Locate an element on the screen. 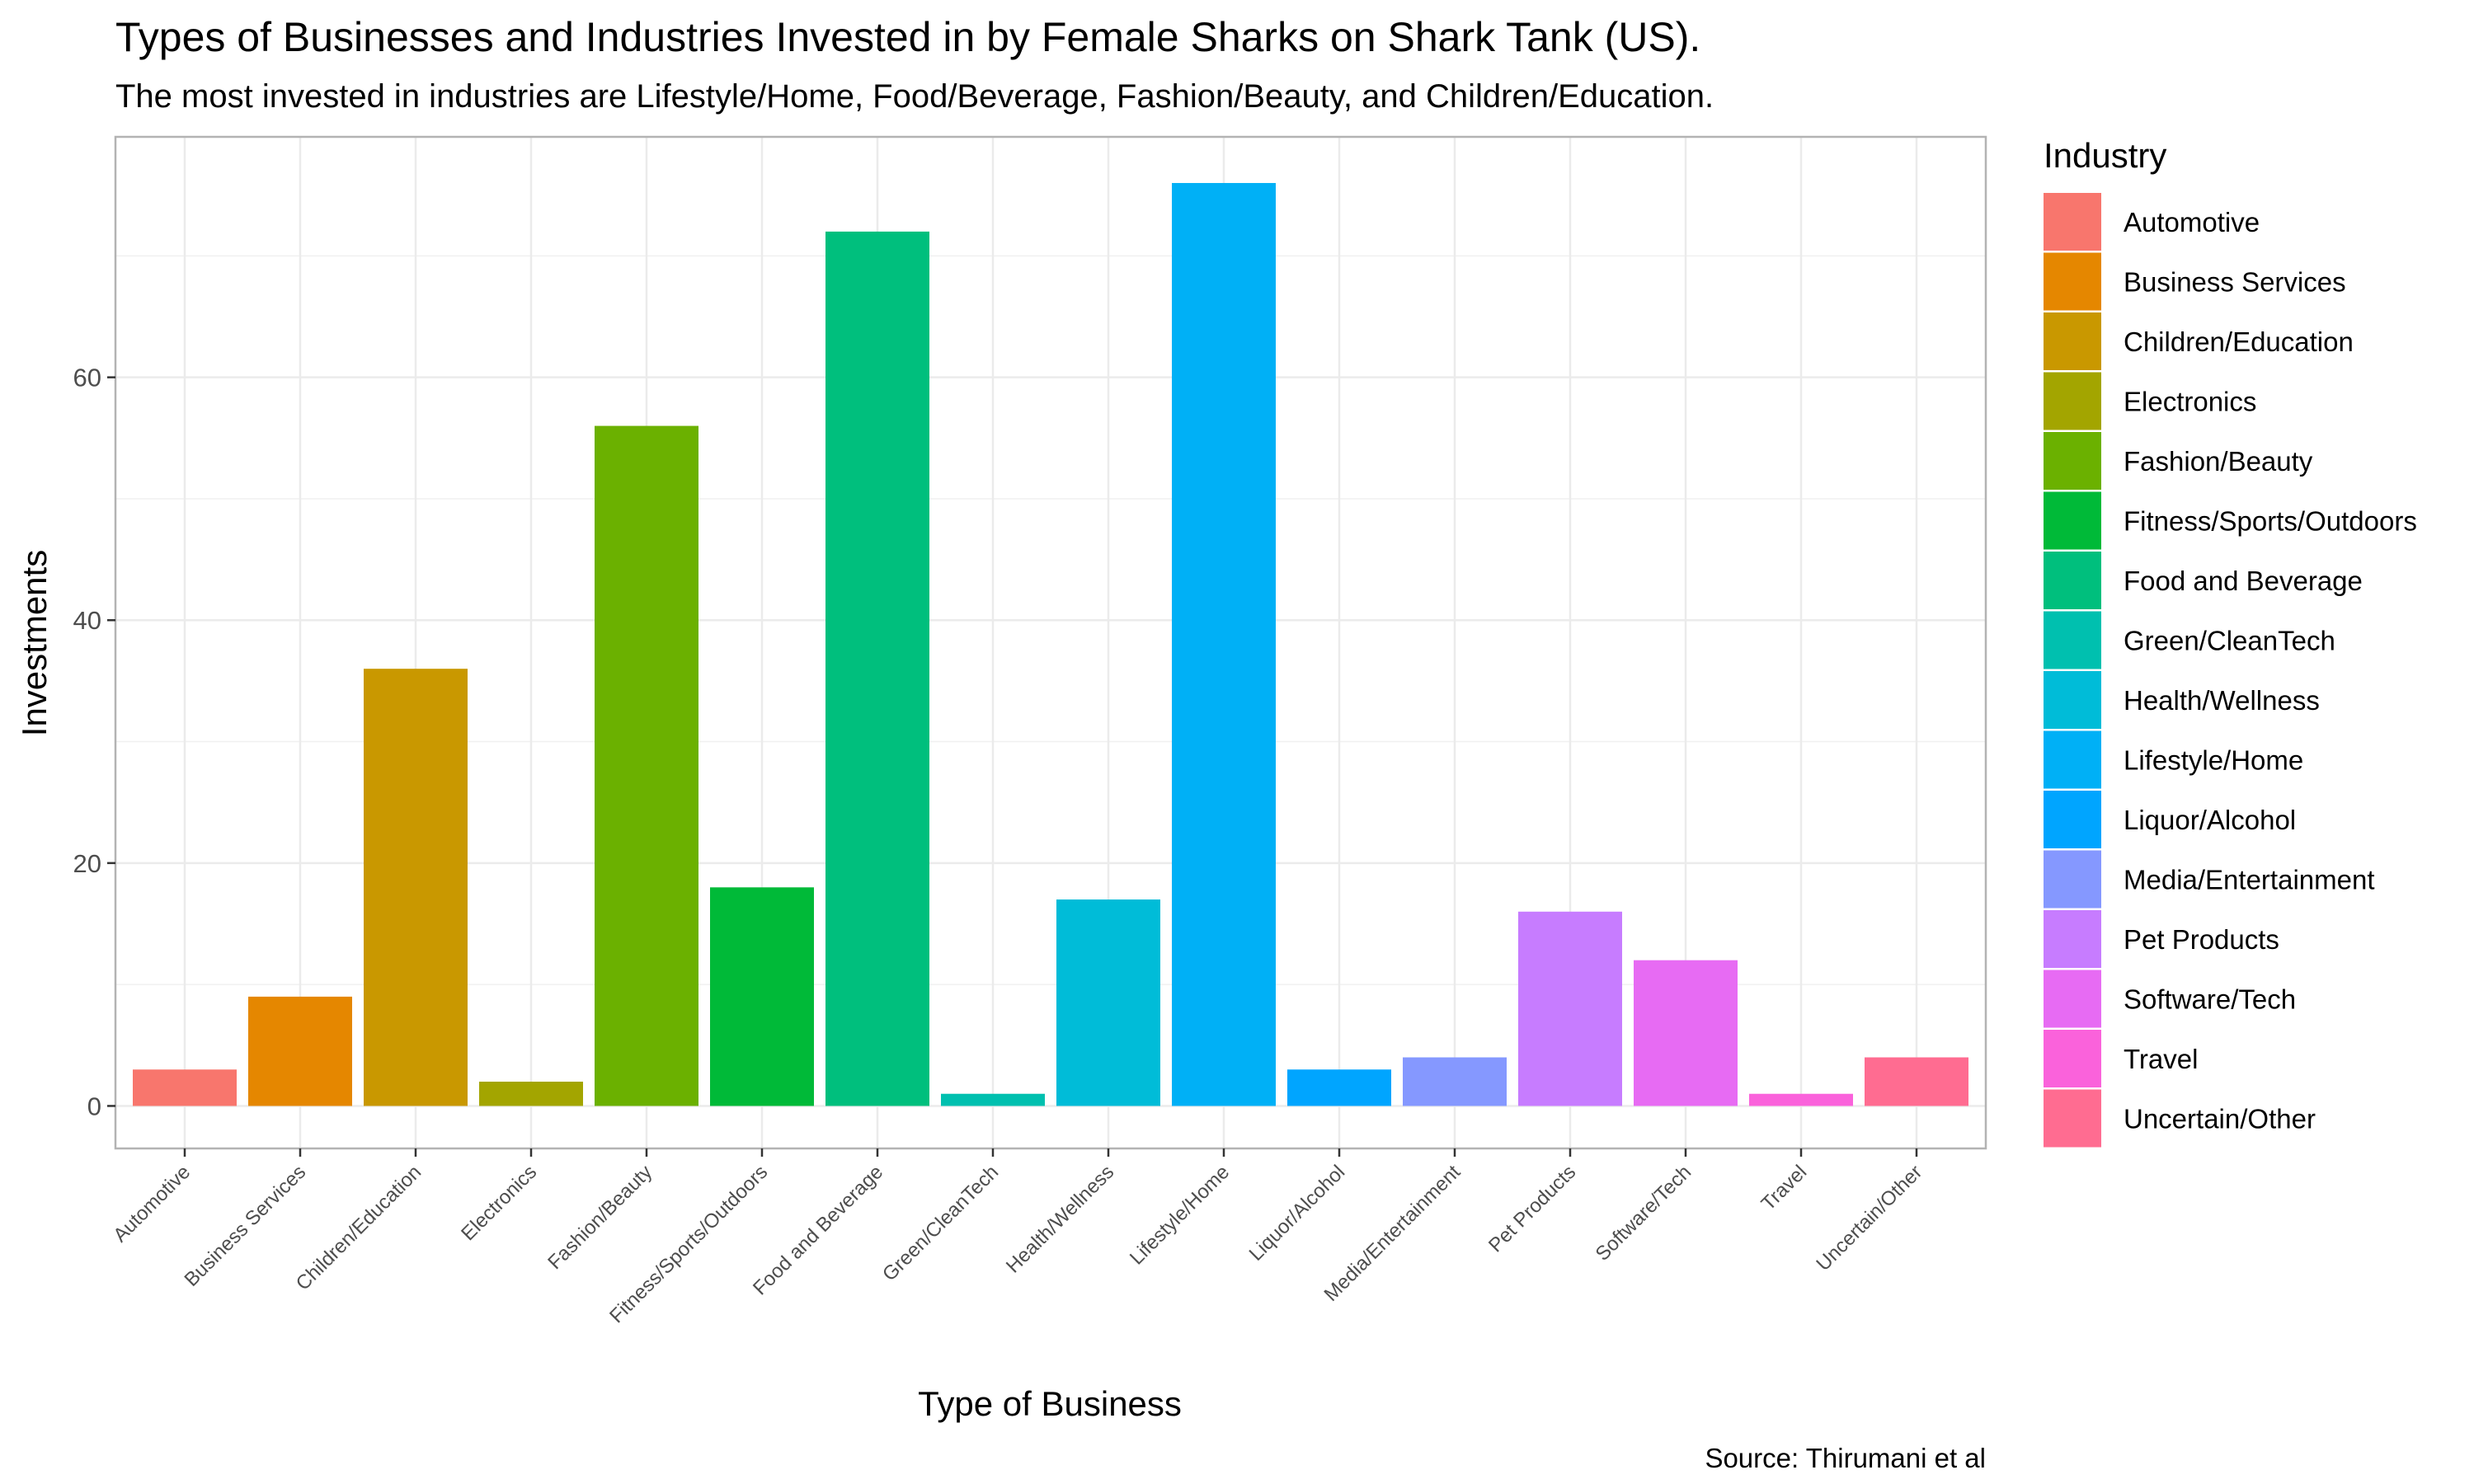 Image resolution: width=2474 pixels, height=1484 pixels. y-tick-label: 20 is located at coordinates (87, 863).